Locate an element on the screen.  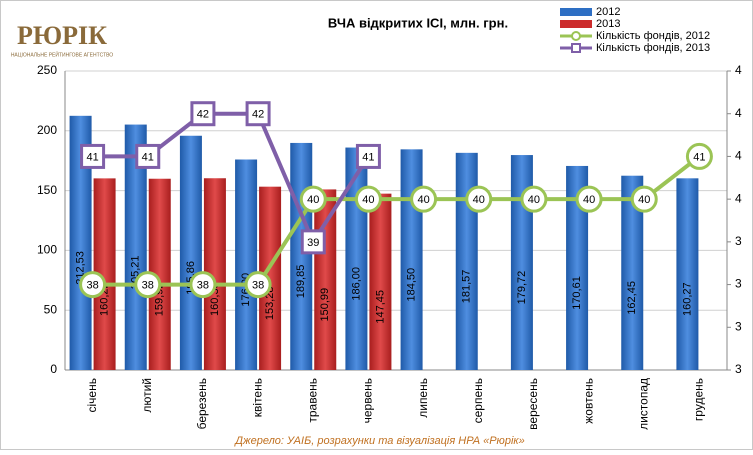
legend-label: Кількість фондів, 2013 is located at coordinates (653, 48).